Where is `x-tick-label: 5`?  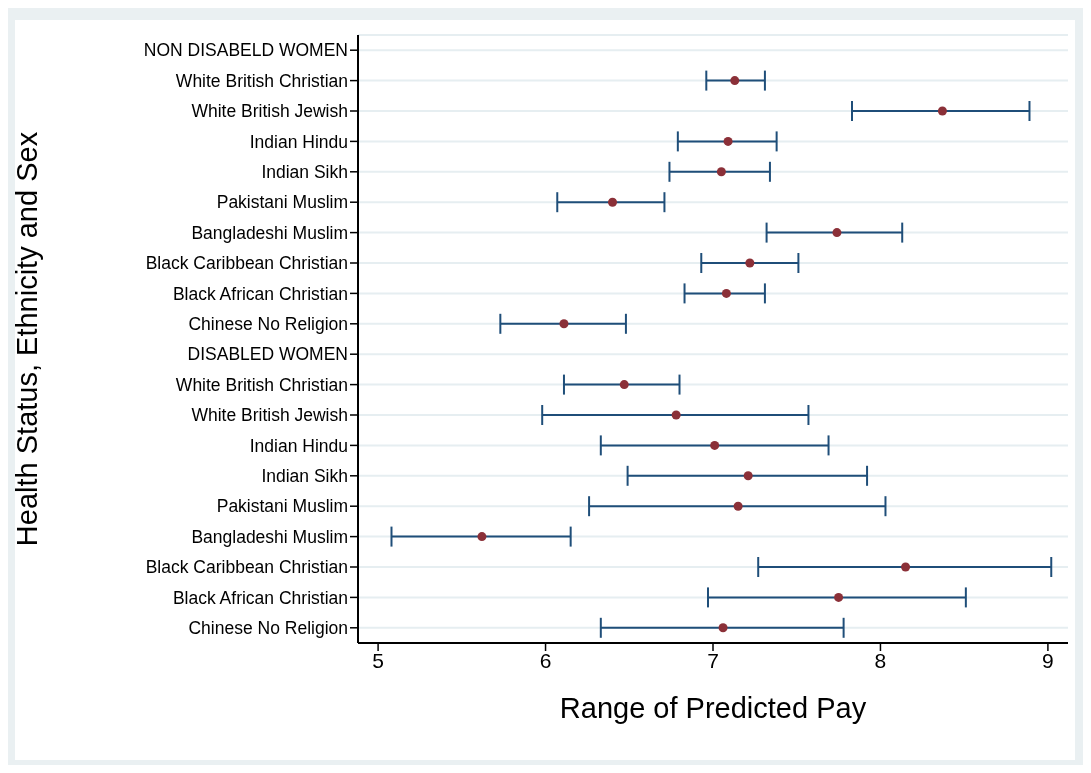
x-tick-label: 5 is located at coordinates (378, 660).